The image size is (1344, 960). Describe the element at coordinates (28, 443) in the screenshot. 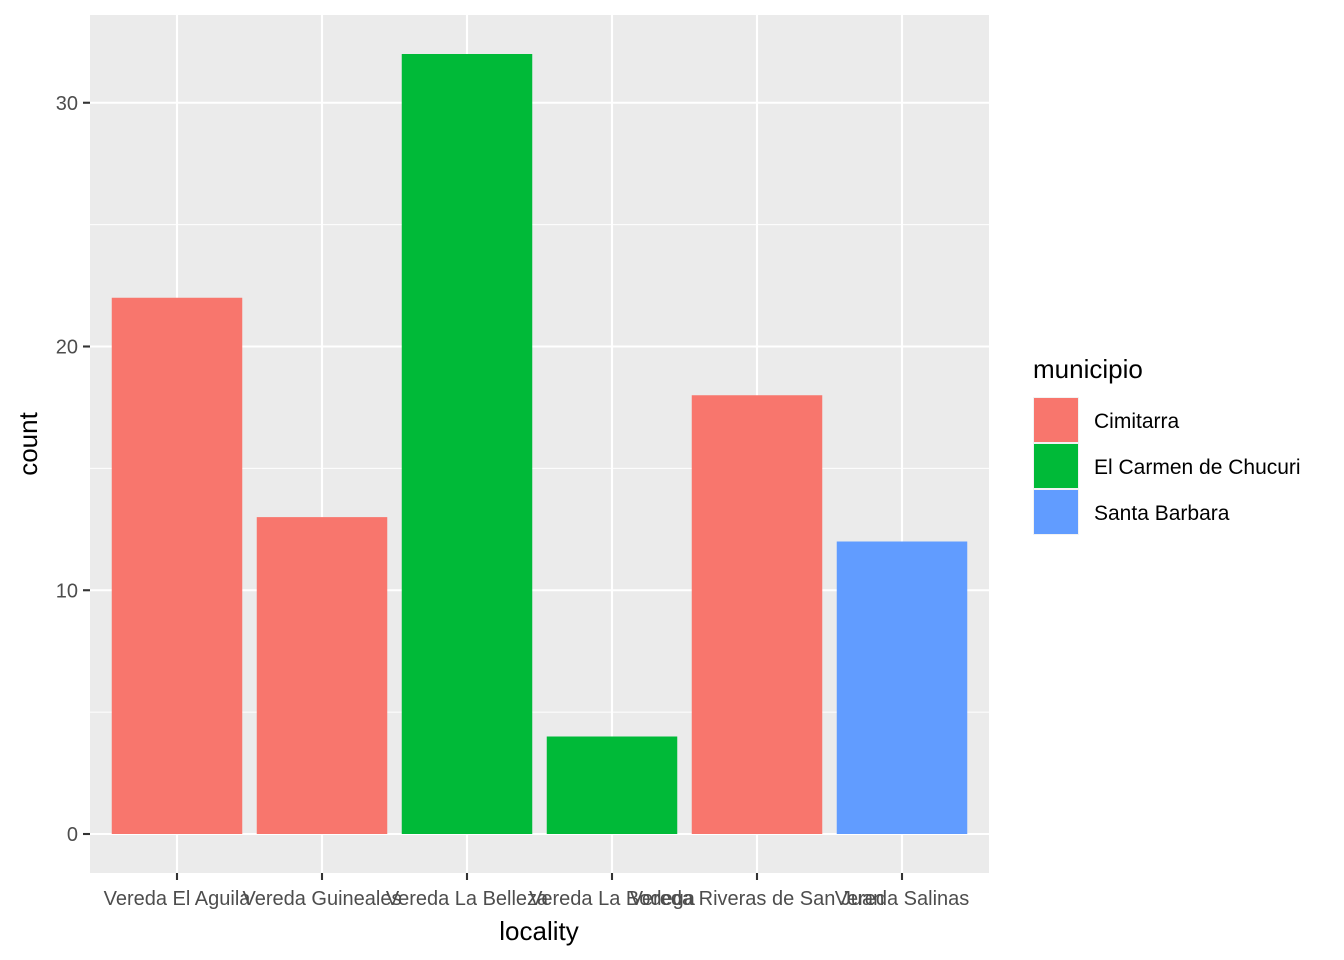

I see `y-axis-title: count` at that location.